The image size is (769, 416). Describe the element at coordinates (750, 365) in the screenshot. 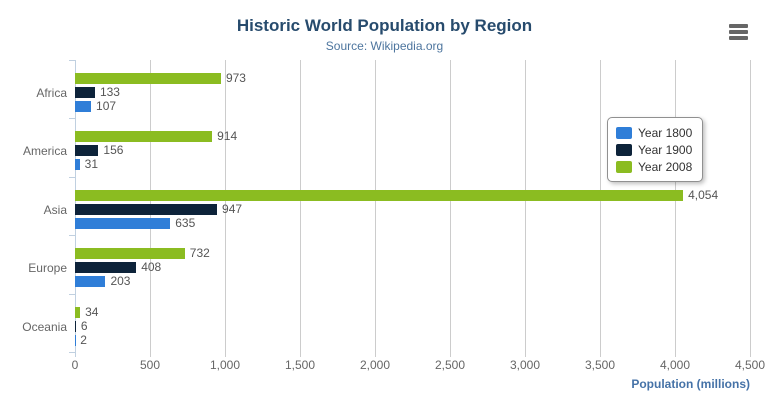

I see `x-tick-label: 4,500` at that location.